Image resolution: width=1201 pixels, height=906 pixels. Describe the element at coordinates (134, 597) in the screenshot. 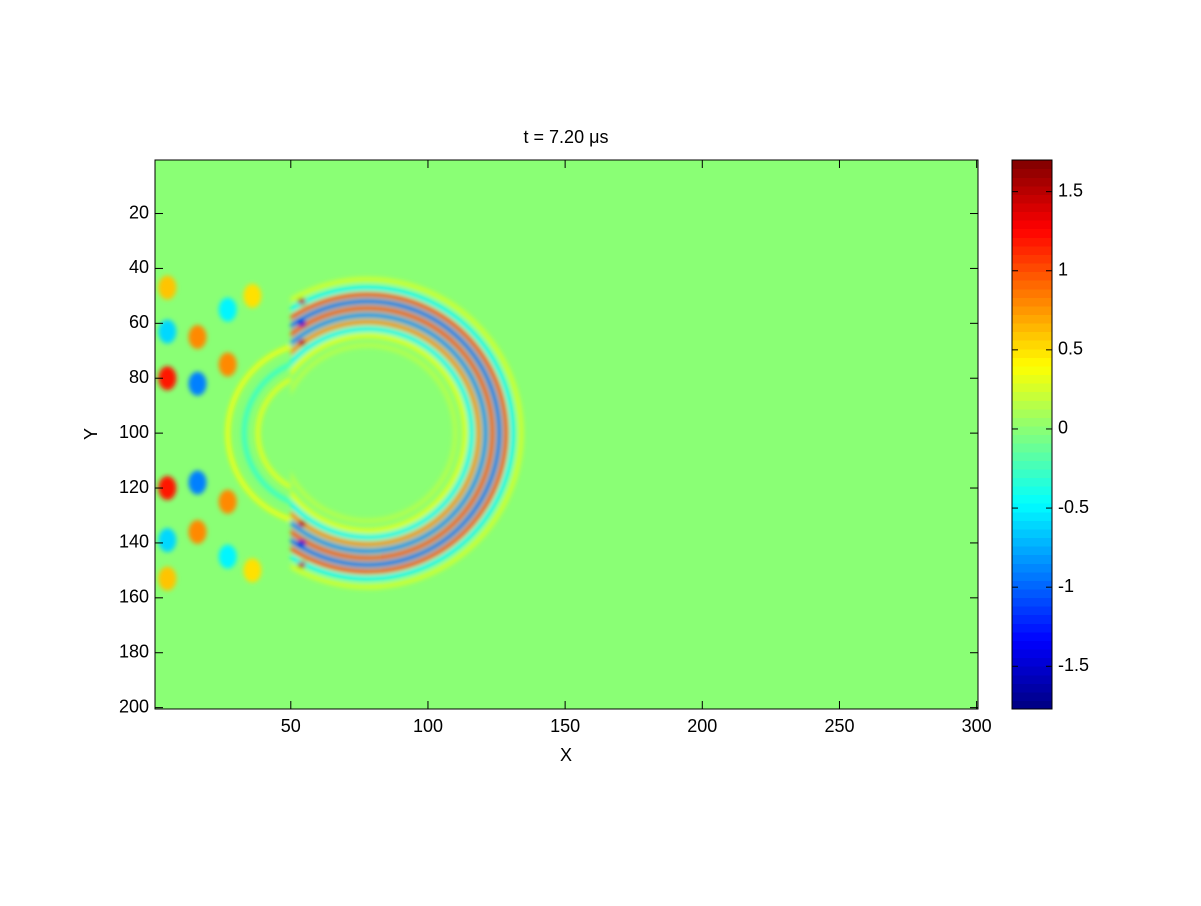

I see `y-tick-label: 160` at that location.